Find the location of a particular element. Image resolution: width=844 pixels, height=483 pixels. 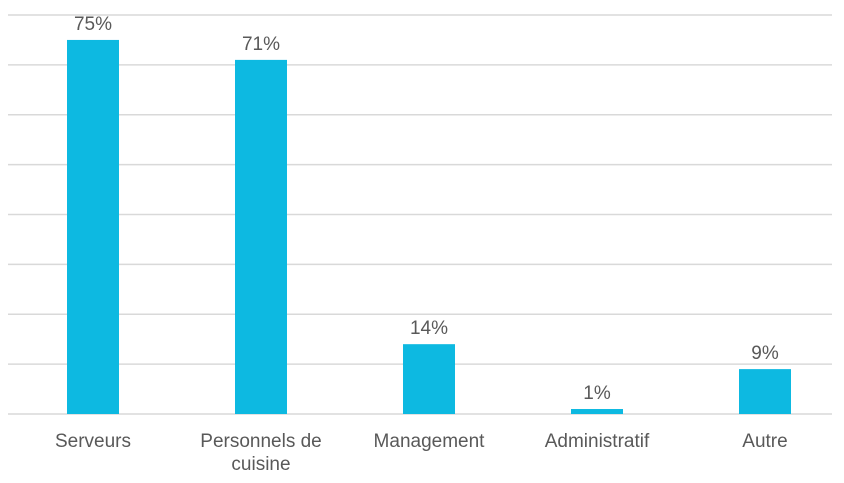

data-label: 9% is located at coordinates (765, 353).